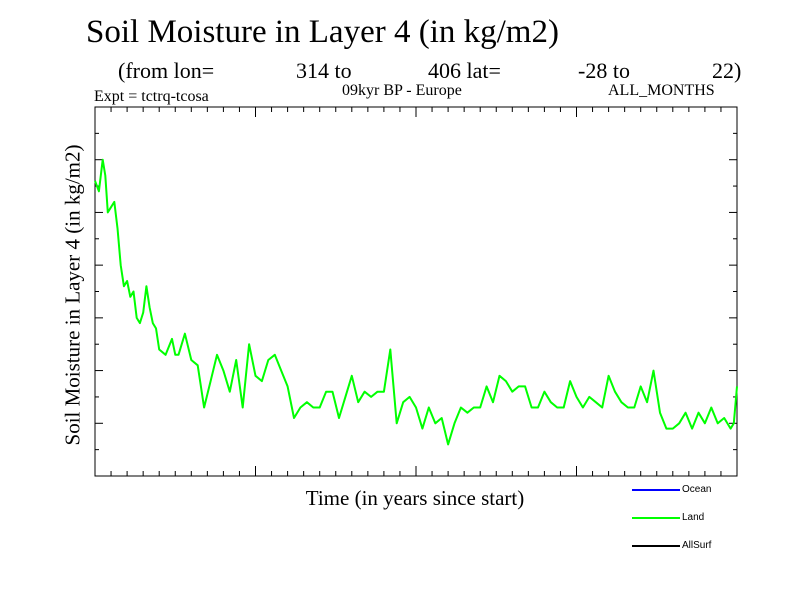 The height and width of the screenshot is (600, 800). Describe the element at coordinates (402, 90) in the screenshot. I see `region-label: 09kyr BP - Europe` at that location.